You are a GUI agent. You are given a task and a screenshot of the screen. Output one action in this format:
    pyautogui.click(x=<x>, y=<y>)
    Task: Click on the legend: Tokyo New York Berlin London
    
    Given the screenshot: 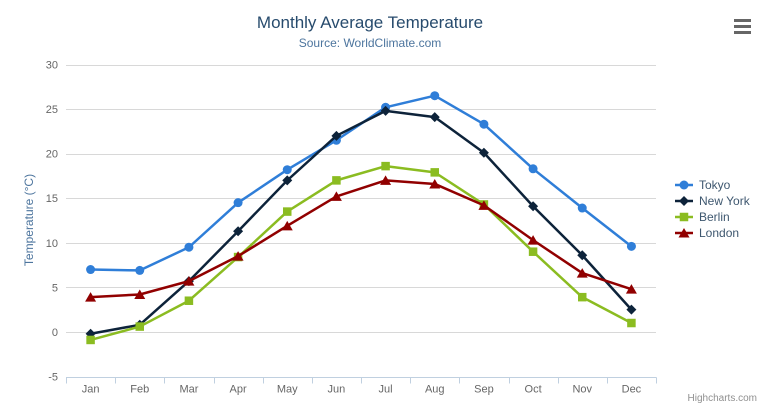 What is the action you would take?
    pyautogui.click(x=712, y=209)
    